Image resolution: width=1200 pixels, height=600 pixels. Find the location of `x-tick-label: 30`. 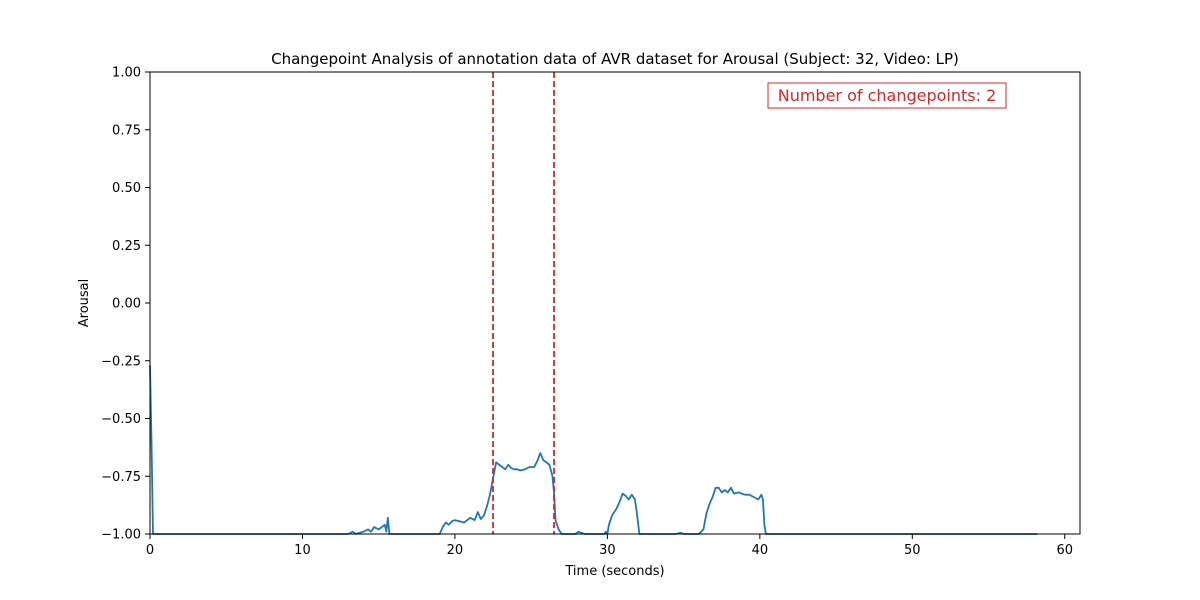

x-tick-label: 30 is located at coordinates (607, 550).